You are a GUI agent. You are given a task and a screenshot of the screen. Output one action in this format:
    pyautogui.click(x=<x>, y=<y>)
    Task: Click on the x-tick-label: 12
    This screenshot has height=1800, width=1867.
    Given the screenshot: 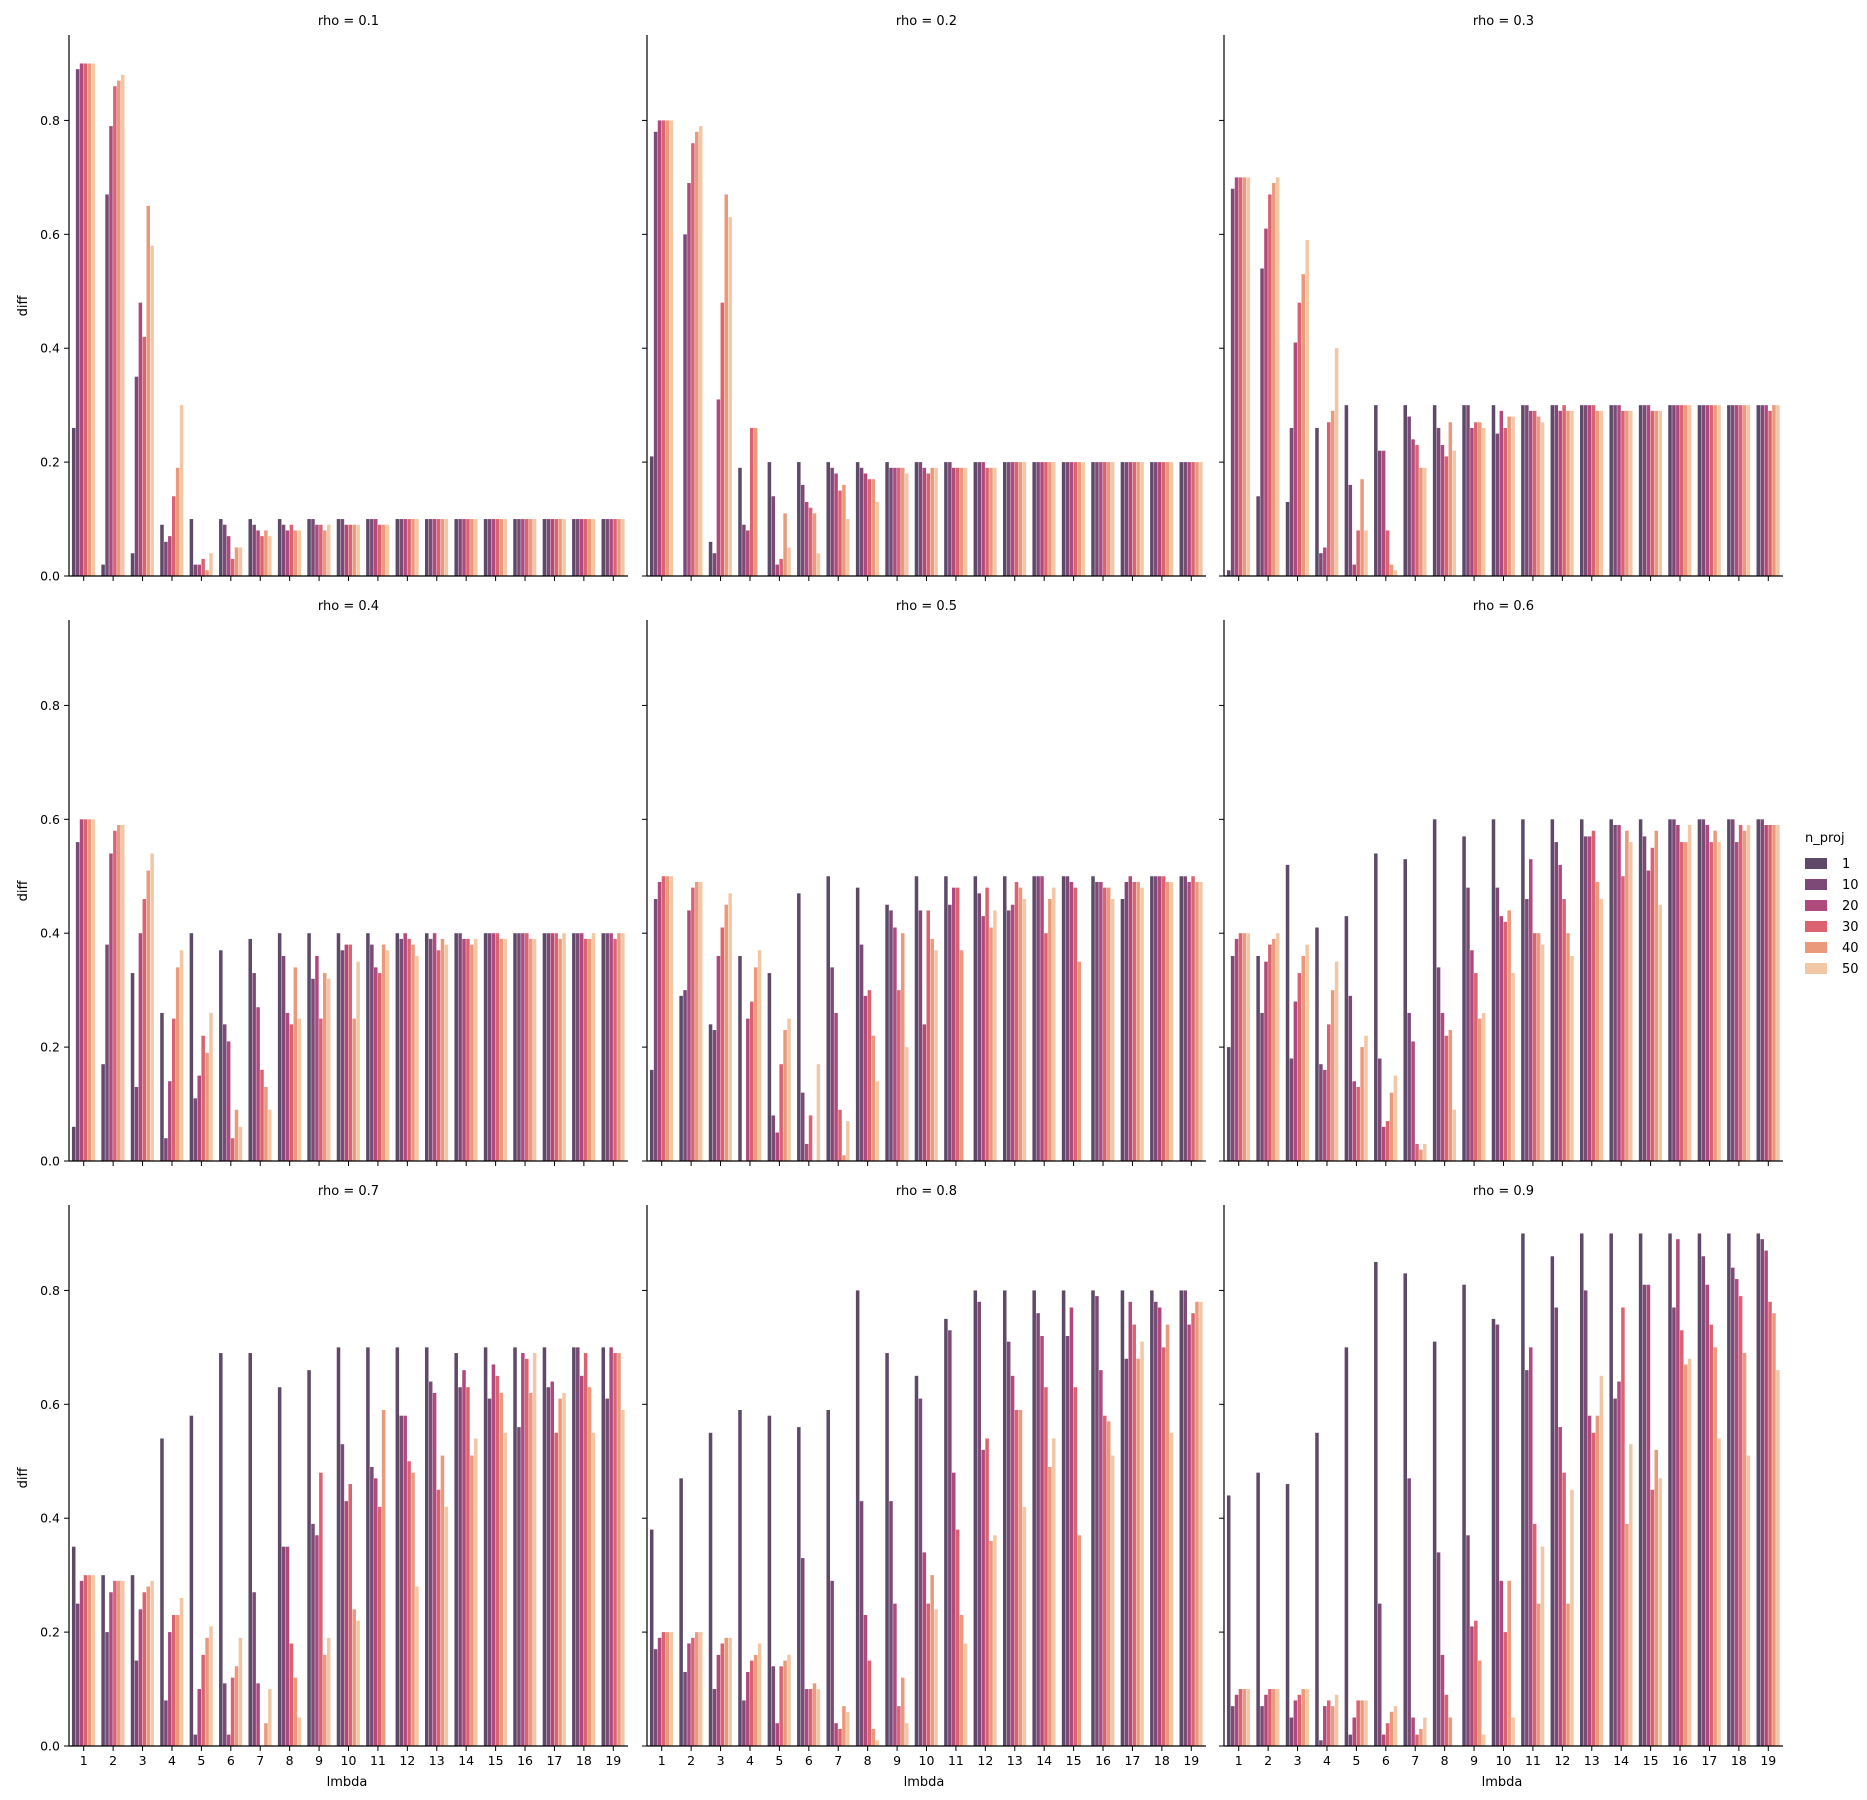 What is the action you would take?
    pyautogui.click(x=985, y=1760)
    